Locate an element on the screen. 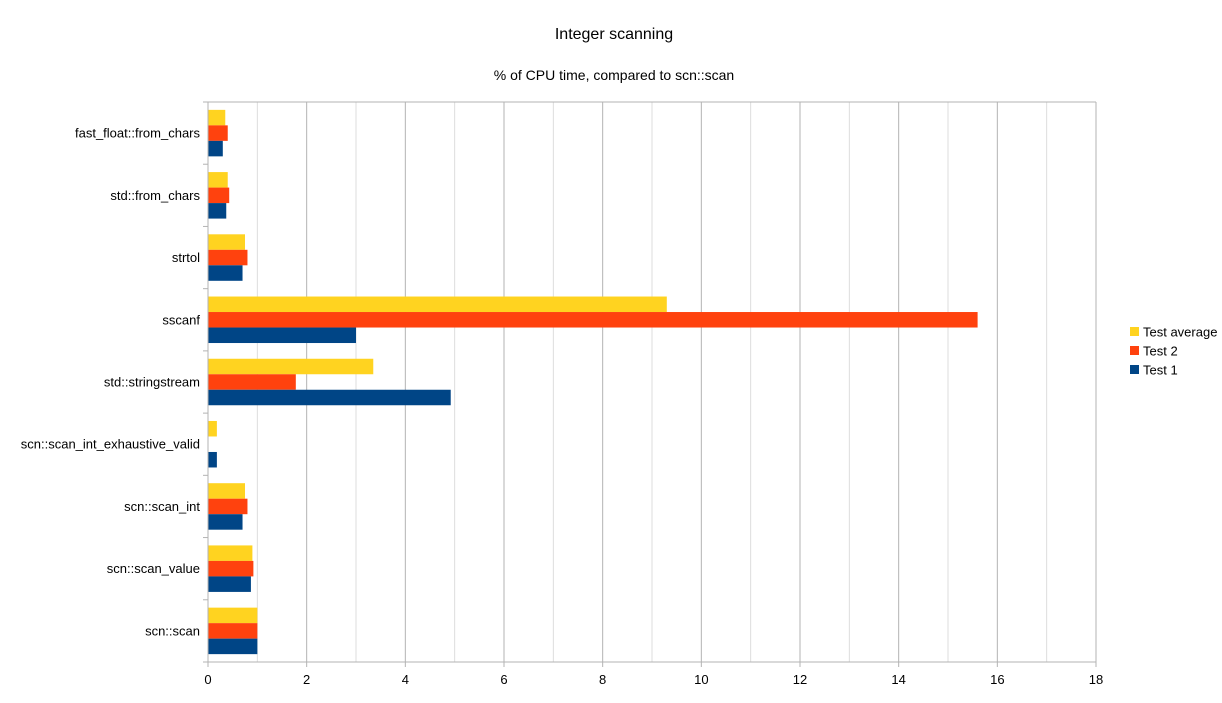 This screenshot has width=1222, height=703. x-tick-label: 8 is located at coordinates (602, 679).